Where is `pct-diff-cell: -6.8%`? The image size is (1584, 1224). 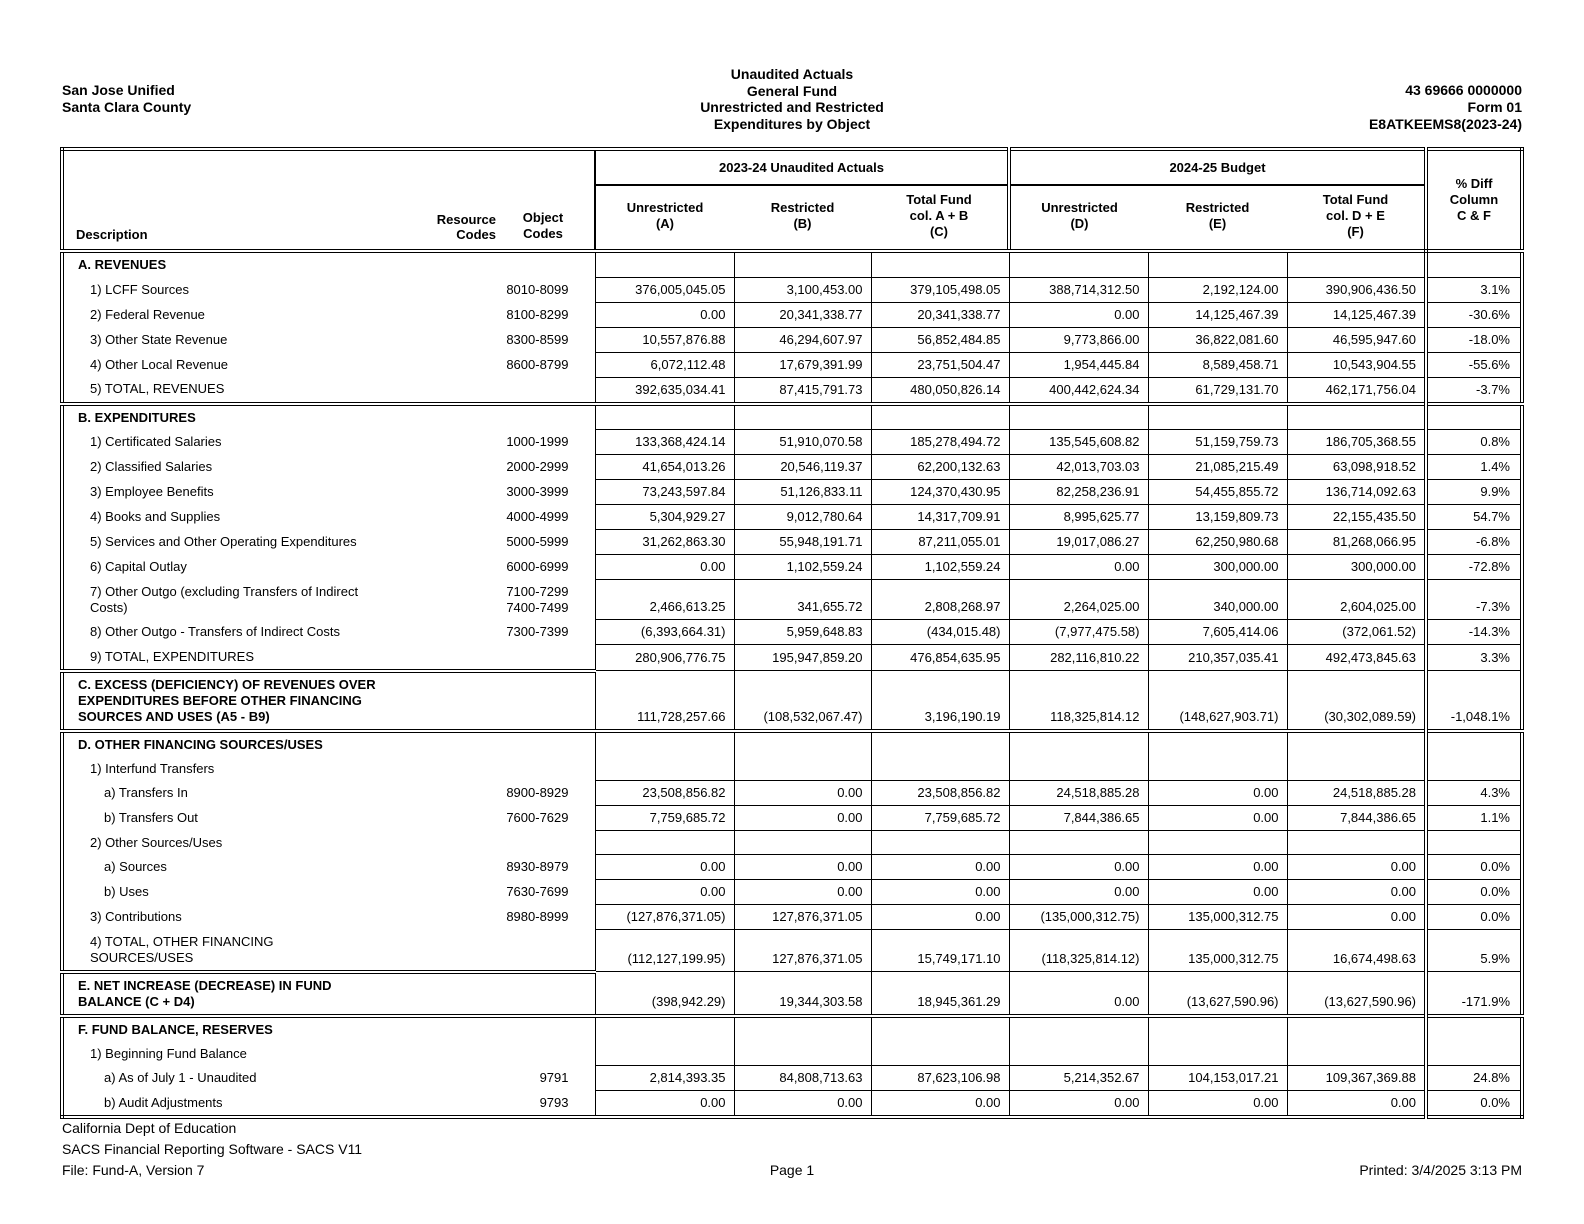 pct-diff-cell: -6.8% is located at coordinates (1473, 542).